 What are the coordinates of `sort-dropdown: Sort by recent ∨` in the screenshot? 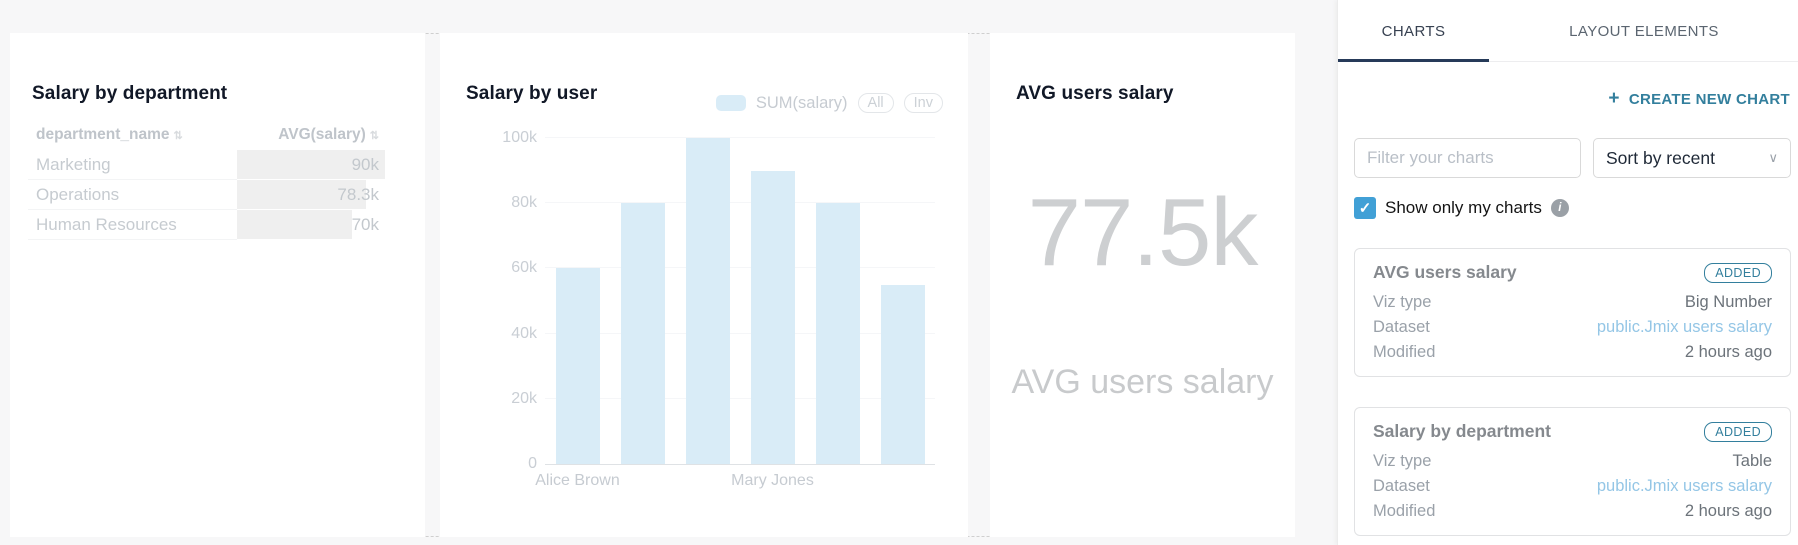 It's located at (1692, 158).